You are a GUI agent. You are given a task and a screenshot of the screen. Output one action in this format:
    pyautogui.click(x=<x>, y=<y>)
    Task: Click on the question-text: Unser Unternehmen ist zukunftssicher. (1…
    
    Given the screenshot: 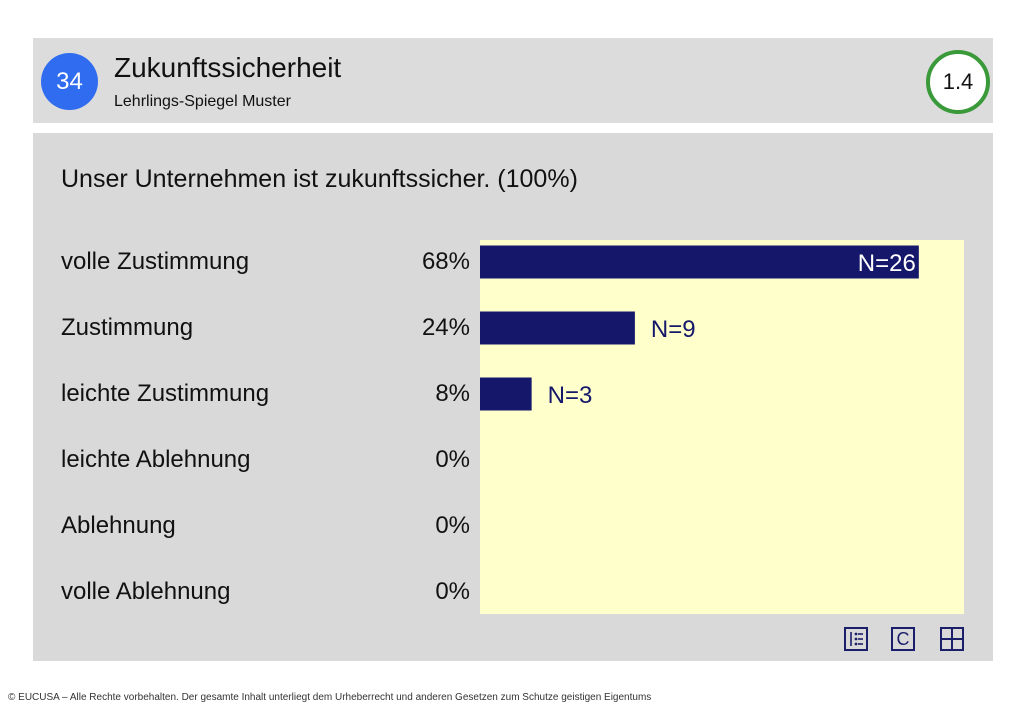 What is the action you would take?
    pyautogui.click(x=319, y=179)
    